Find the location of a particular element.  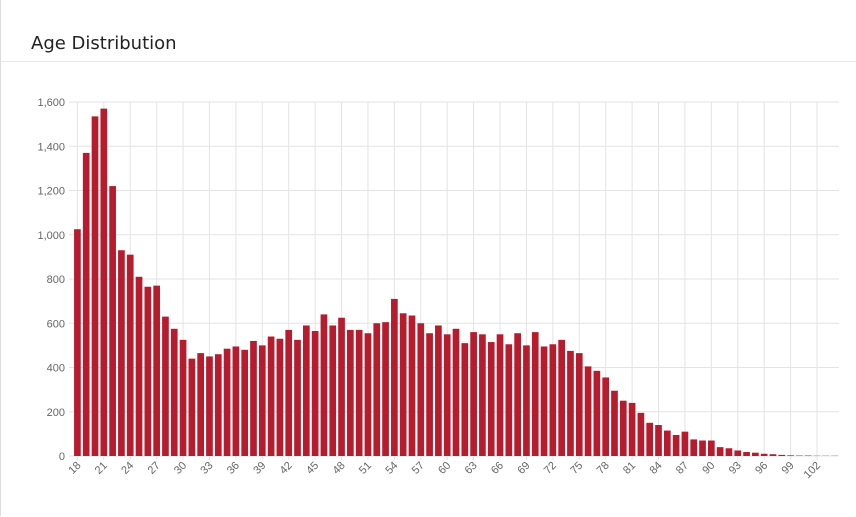

x-tick-label: 63 is located at coordinates (471, 468).